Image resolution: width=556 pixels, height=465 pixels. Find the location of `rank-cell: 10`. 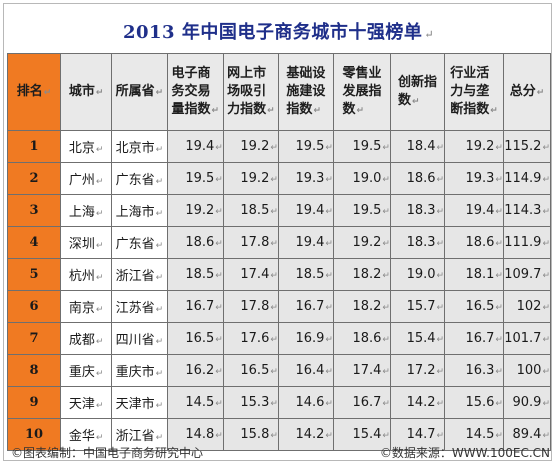

rank-cell: 10 is located at coordinates (34, 434).